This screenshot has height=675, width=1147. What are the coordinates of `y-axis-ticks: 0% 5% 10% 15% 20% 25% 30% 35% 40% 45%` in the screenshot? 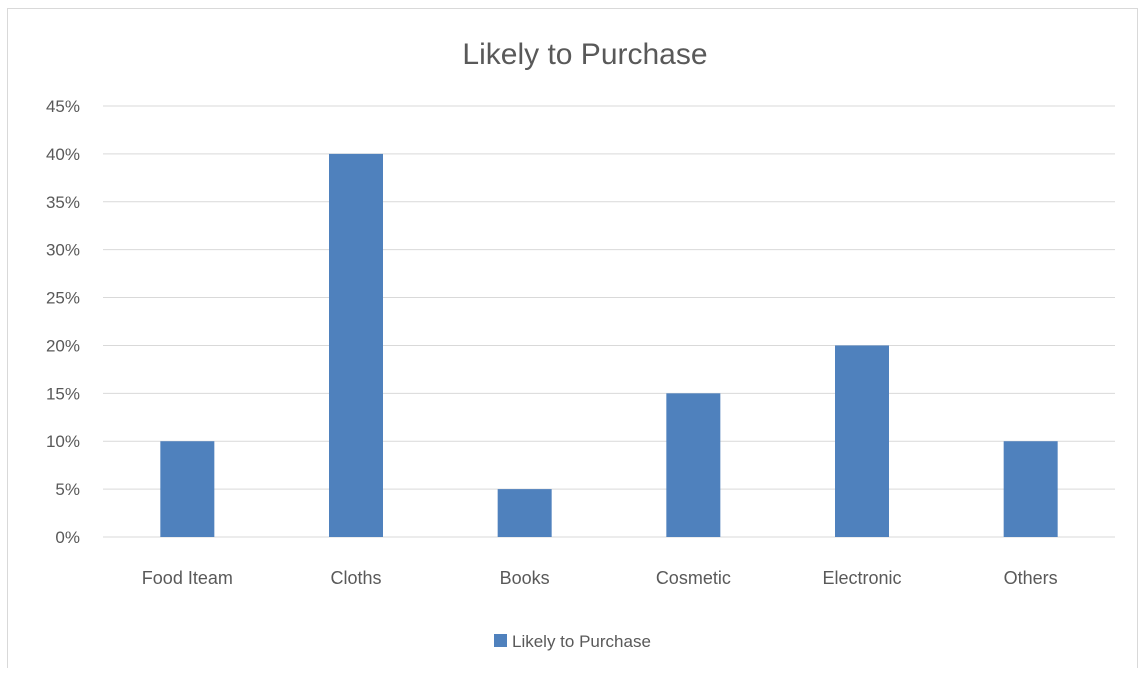 It's located at (63, 322).